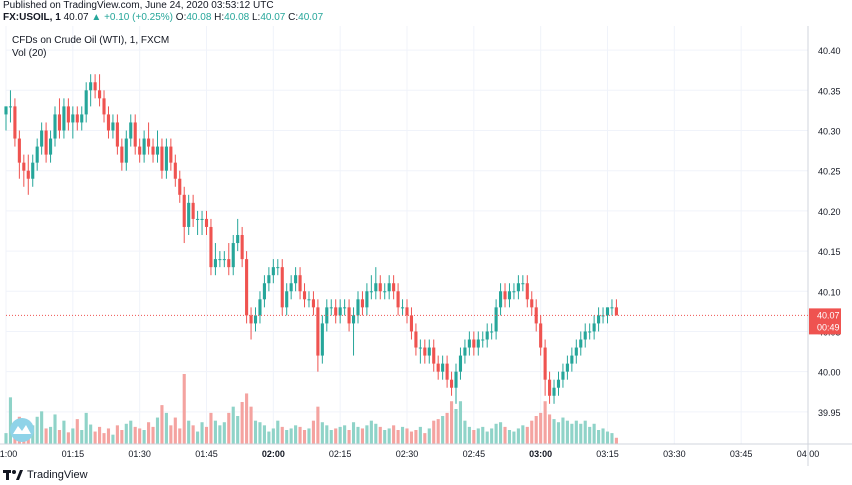 This screenshot has width=852, height=485. What do you see at coordinates (311, 17) in the screenshot?
I see `close-value: 40.07` at bounding box center [311, 17].